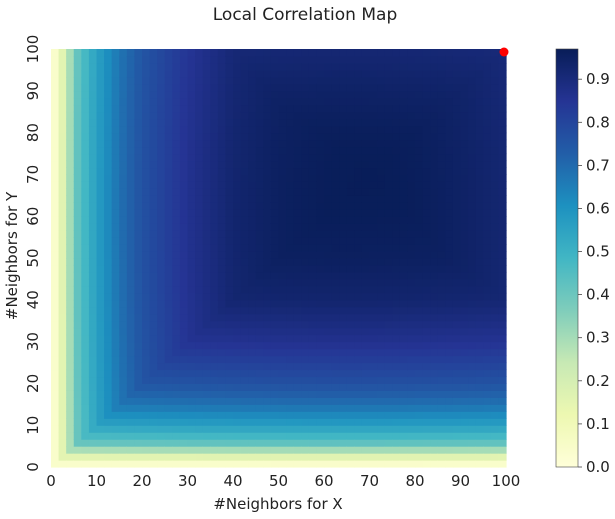  What do you see at coordinates (598, 252) in the screenshot?
I see `colorbar-tick-label: 0.5` at bounding box center [598, 252].